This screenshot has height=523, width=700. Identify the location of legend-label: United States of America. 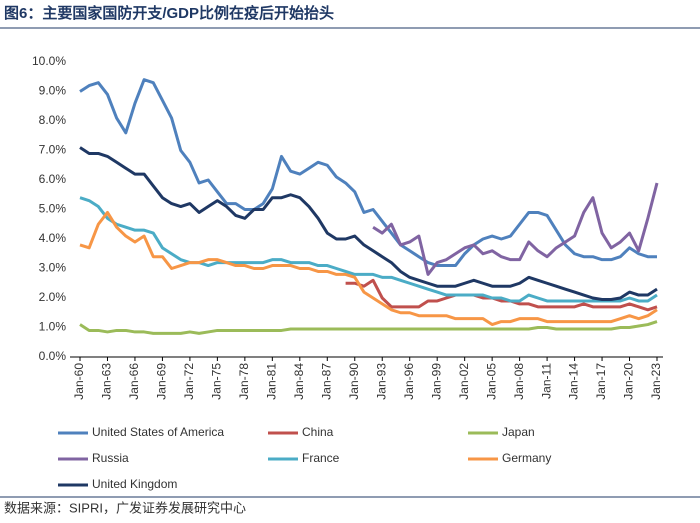
(158, 432).